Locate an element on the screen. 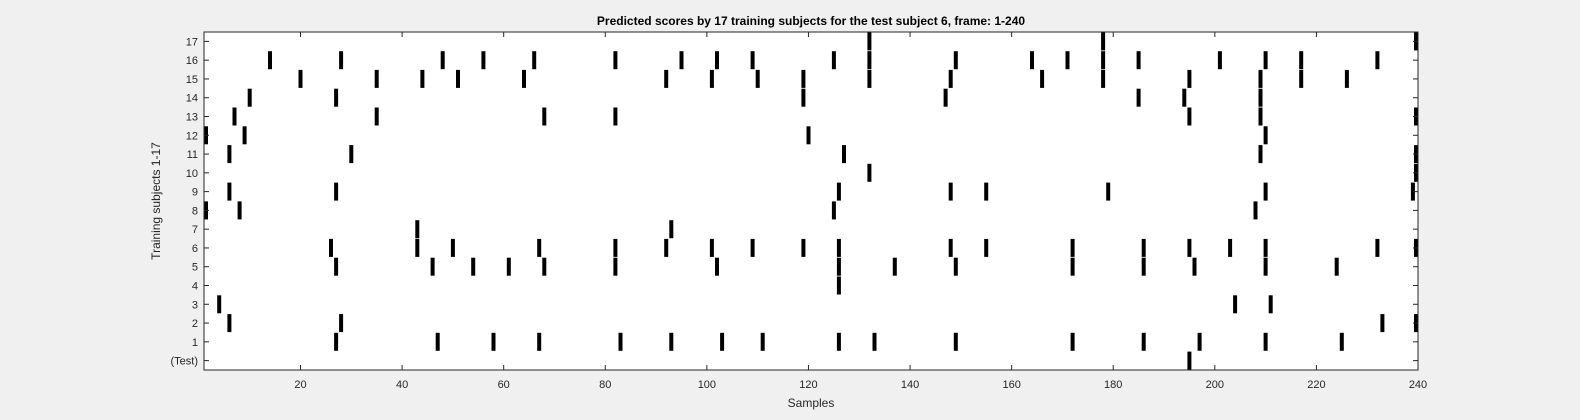  x-tick-label: 20 is located at coordinates (300, 385).